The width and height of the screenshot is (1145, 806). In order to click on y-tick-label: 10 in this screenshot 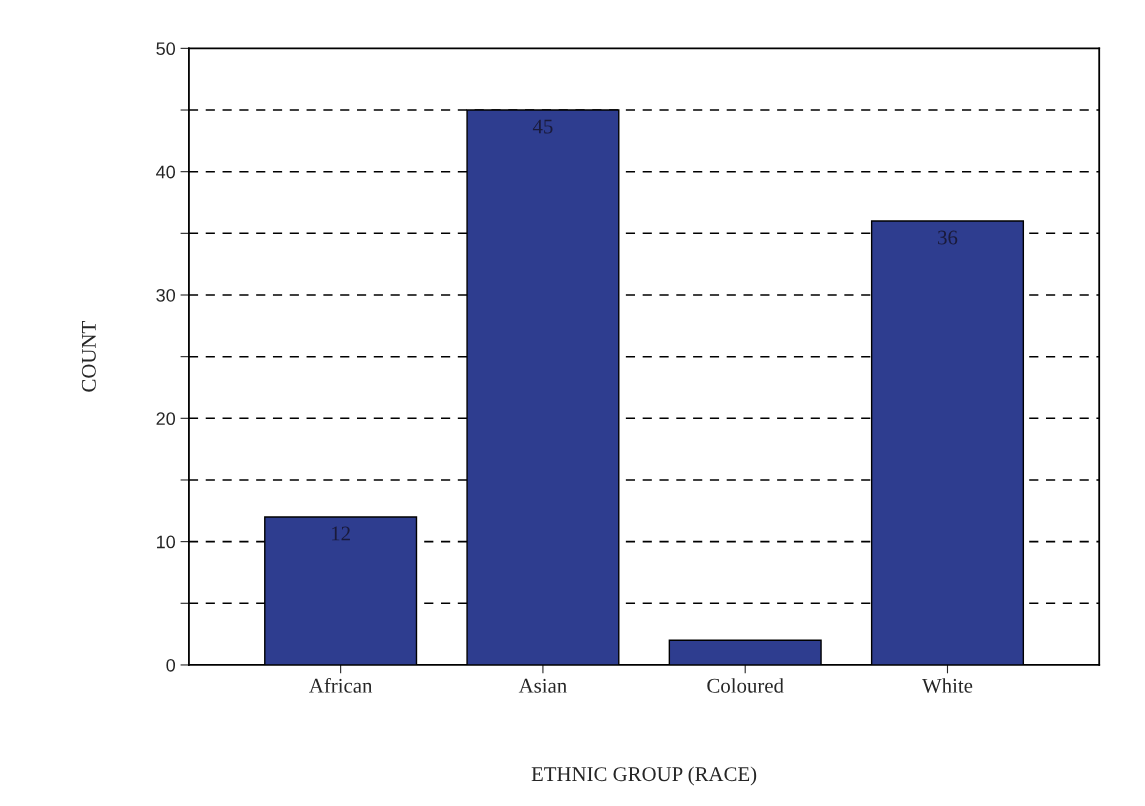, I will do `click(166, 542)`.